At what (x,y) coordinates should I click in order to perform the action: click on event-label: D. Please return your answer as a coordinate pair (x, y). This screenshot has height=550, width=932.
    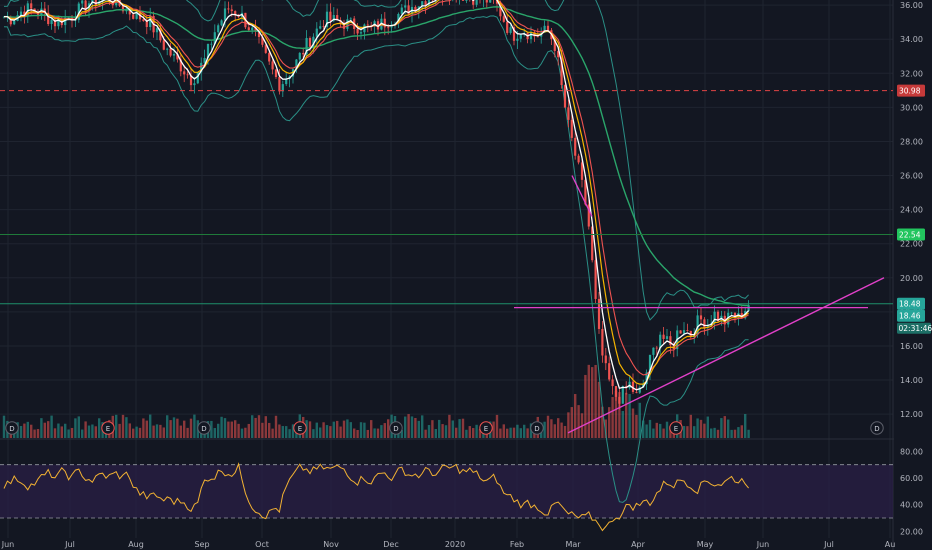
    Looking at the image, I should click on (203, 429).